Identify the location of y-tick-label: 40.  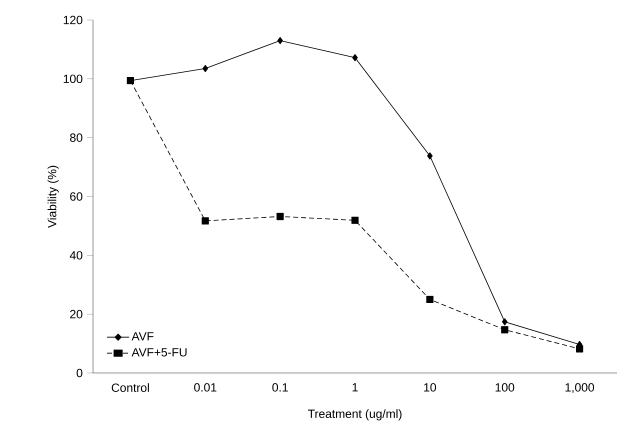
(76, 255).